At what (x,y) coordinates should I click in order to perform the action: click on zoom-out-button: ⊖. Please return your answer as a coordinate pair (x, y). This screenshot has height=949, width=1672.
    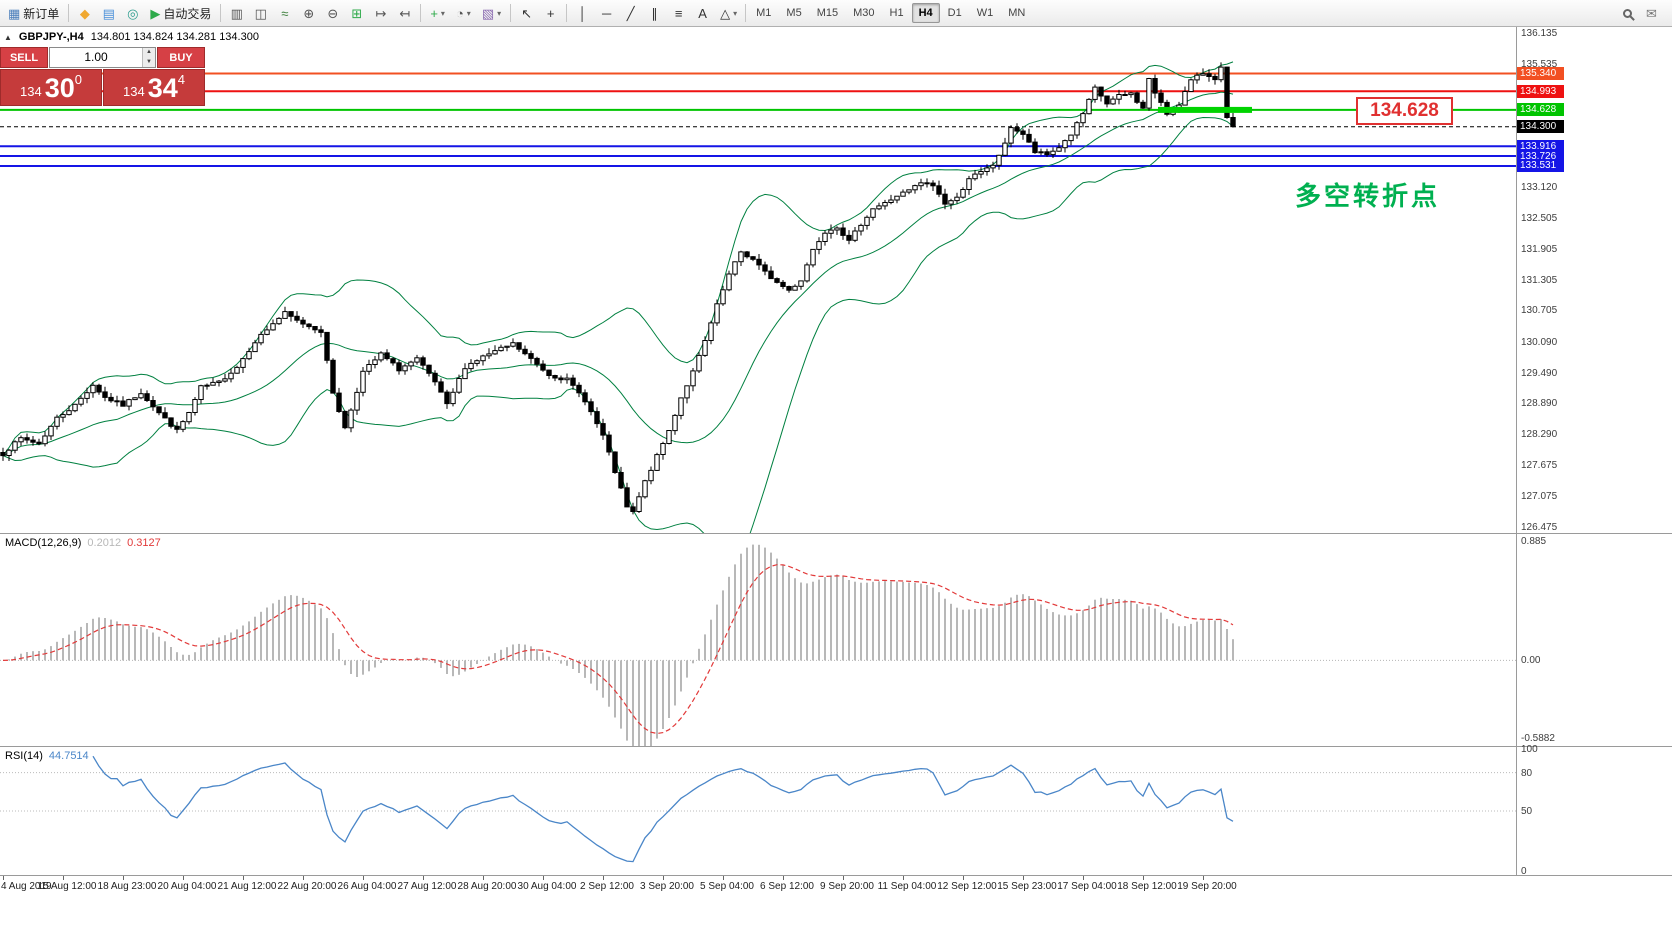
    Looking at the image, I should click on (332, 13).